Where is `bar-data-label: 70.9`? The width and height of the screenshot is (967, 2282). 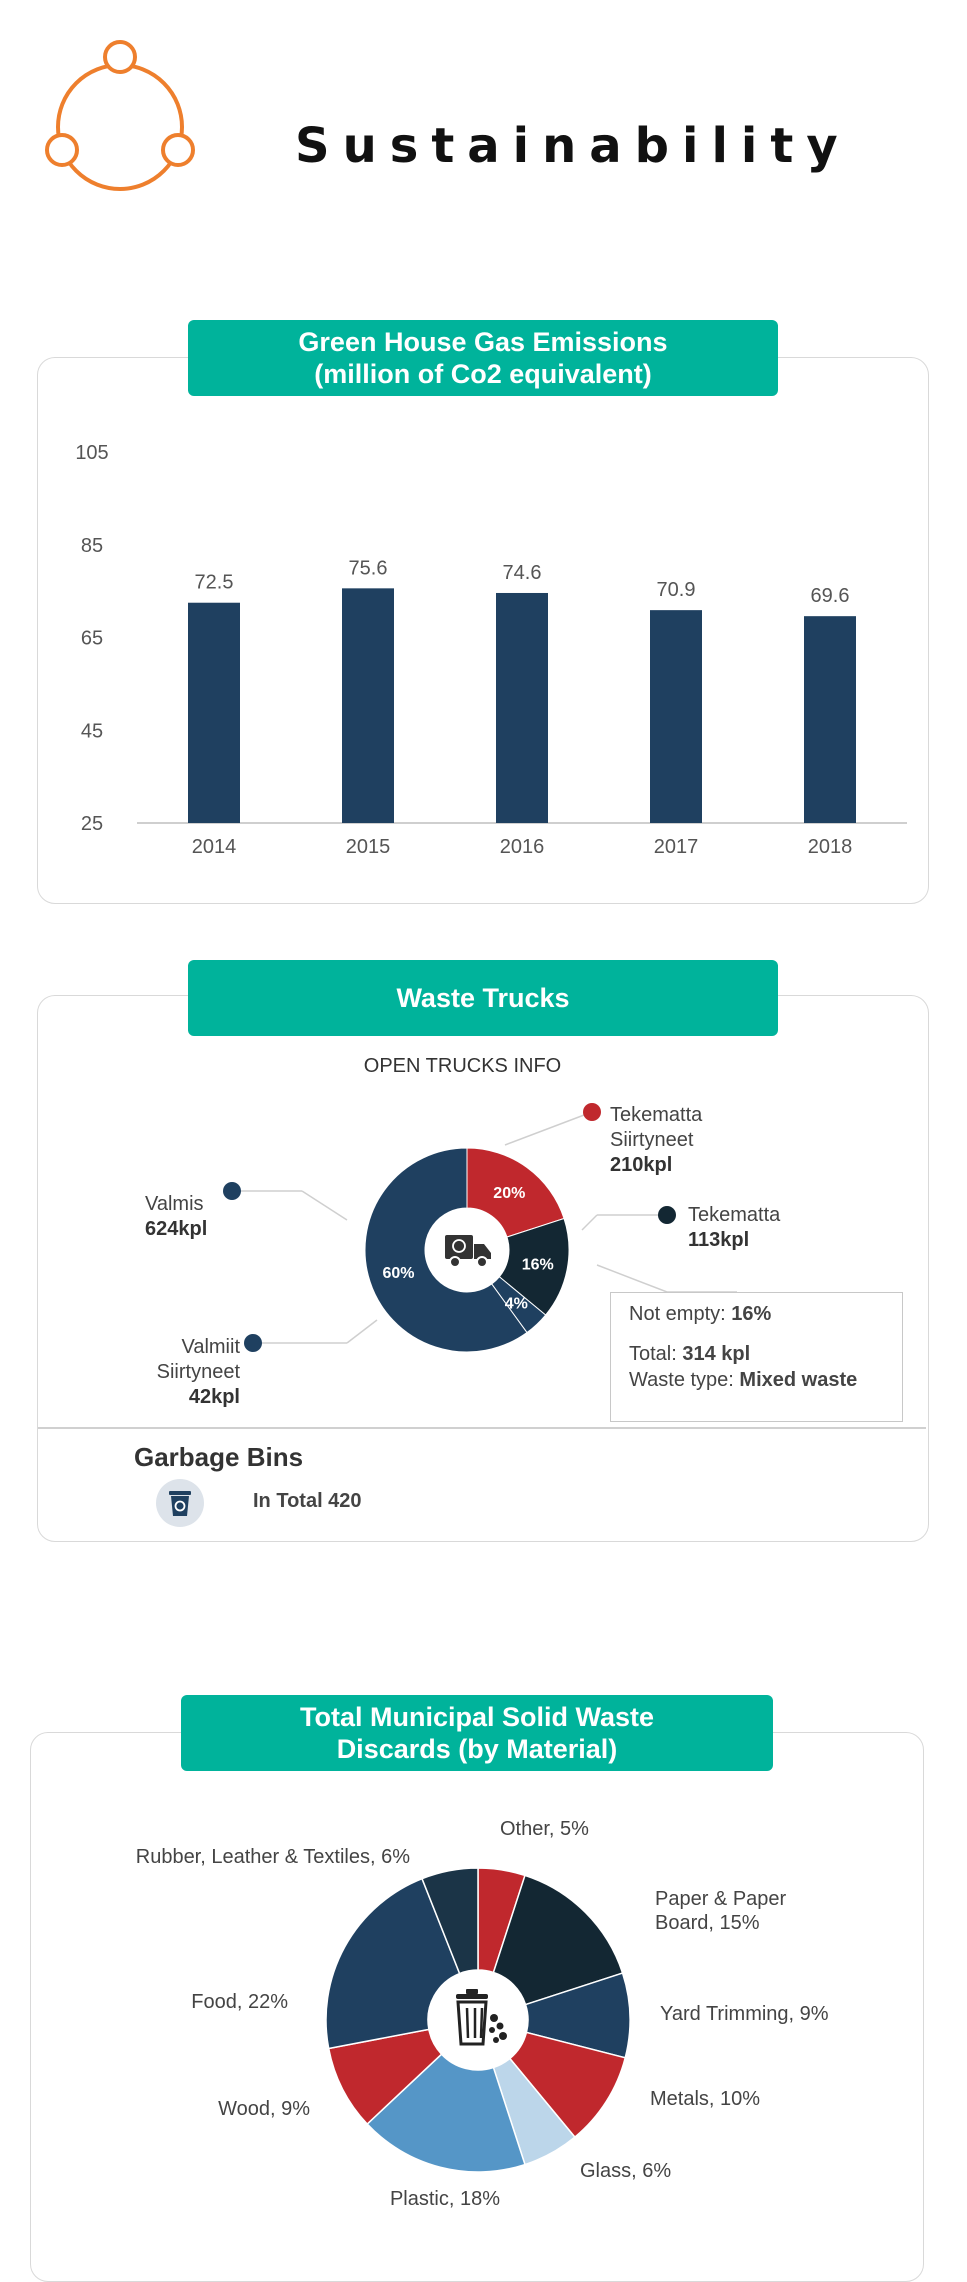
bar-data-label: 70.9 is located at coordinates (676, 590).